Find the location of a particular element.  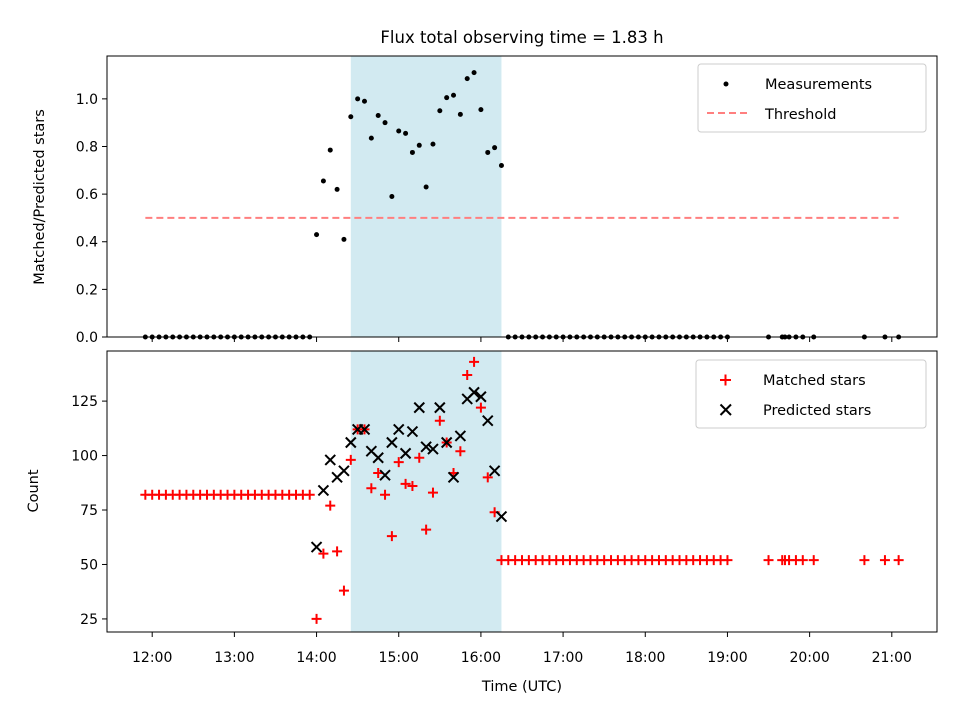

y-tick-label: 125 is located at coordinates (84, 402).